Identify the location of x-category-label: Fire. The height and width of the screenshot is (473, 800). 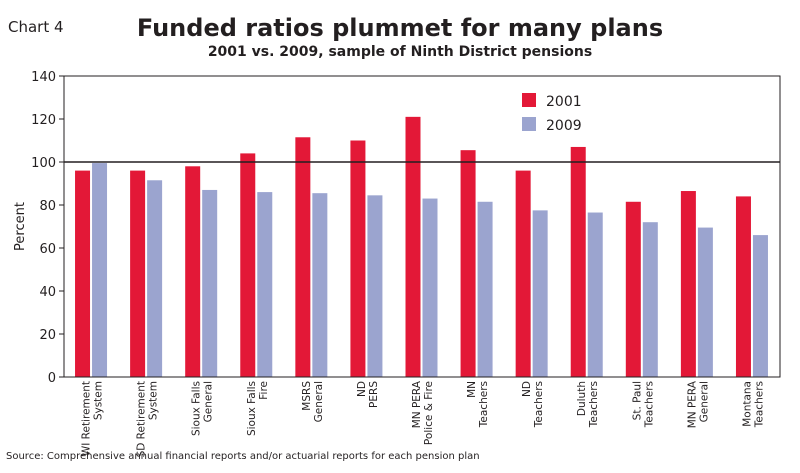
(264, 390).